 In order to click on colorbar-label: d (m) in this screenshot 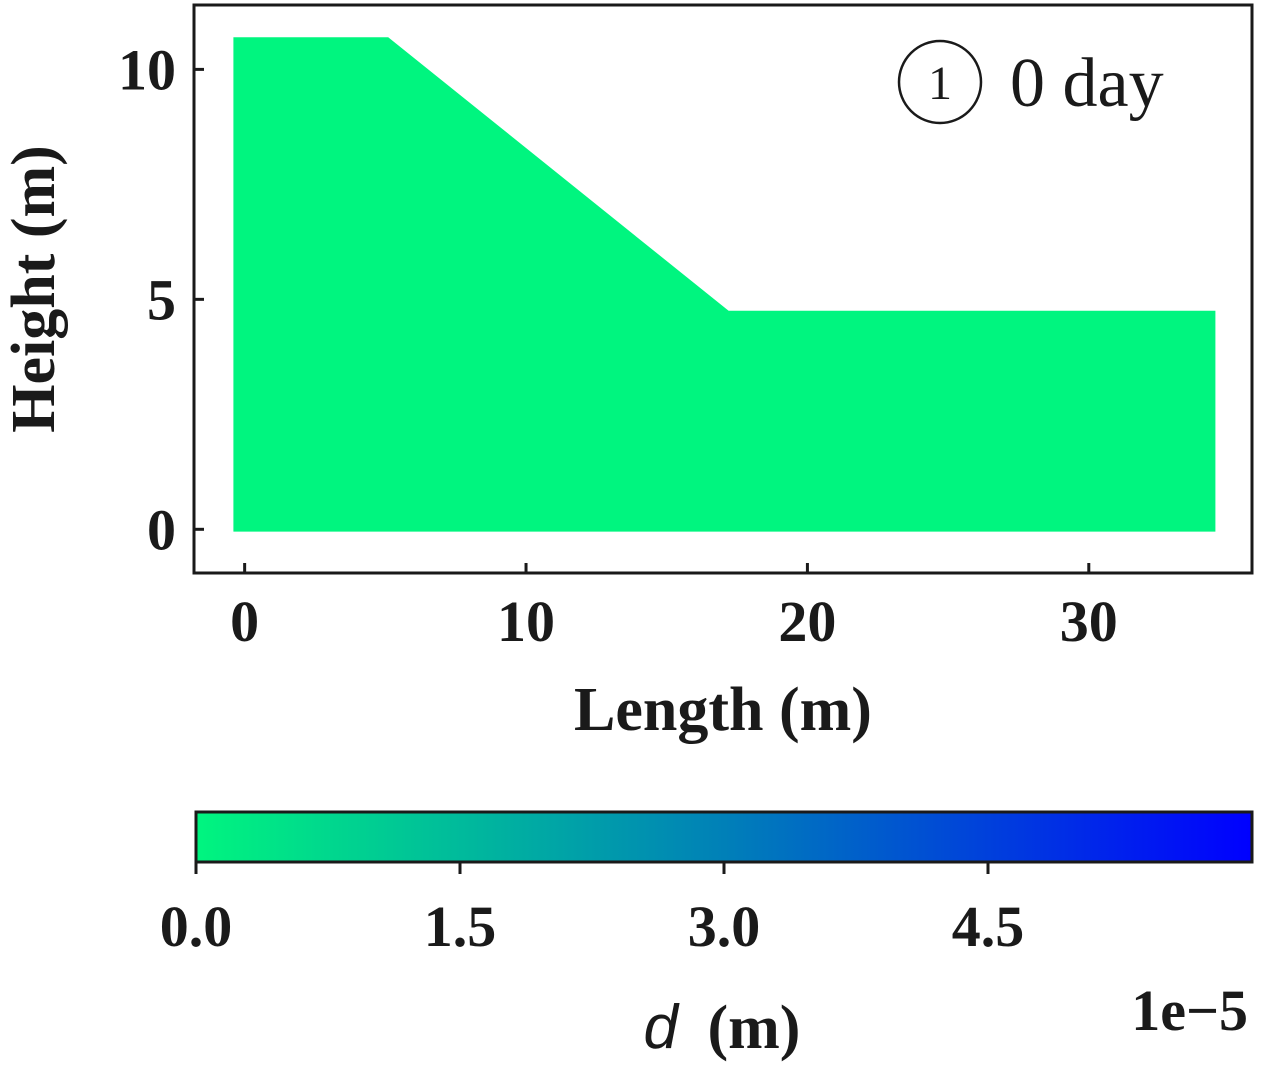, I will do `click(722, 1027)`.